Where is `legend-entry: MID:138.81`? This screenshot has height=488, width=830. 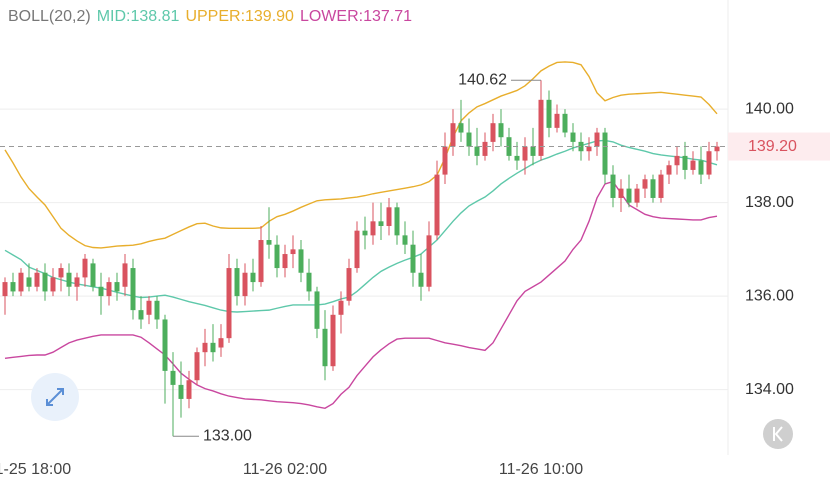
legend-entry: MID:138.81 is located at coordinates (138, 16).